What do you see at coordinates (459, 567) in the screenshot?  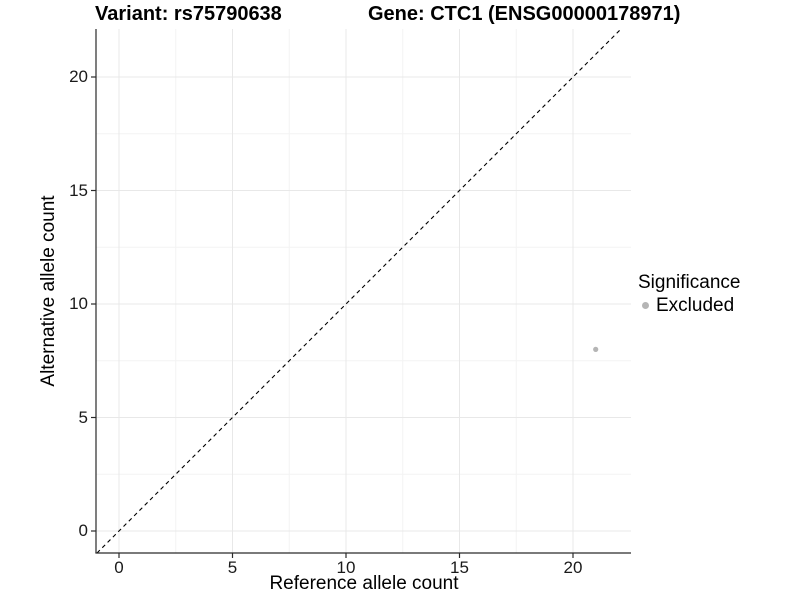 I see `x-tick-label: 15` at bounding box center [459, 567].